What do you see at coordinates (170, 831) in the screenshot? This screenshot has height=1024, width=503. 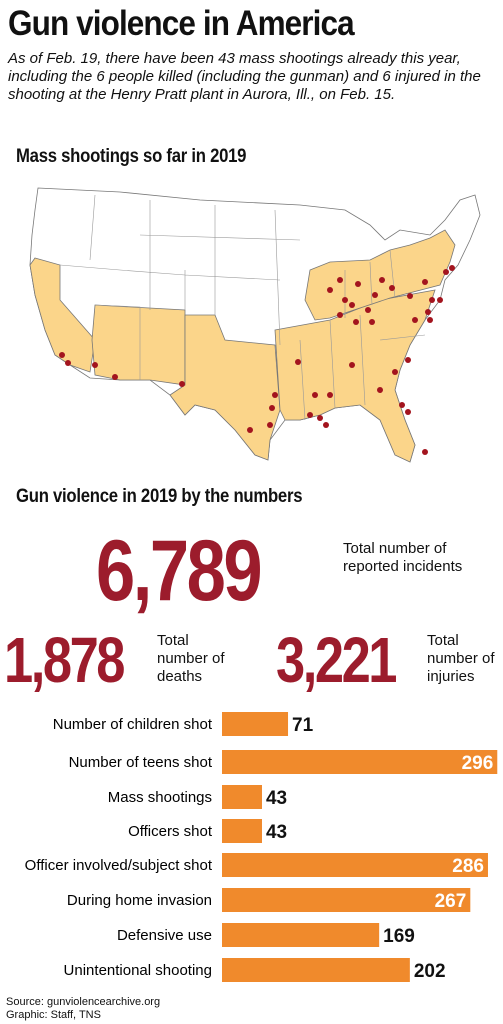 I see `bar-label: Officers shot` at bounding box center [170, 831].